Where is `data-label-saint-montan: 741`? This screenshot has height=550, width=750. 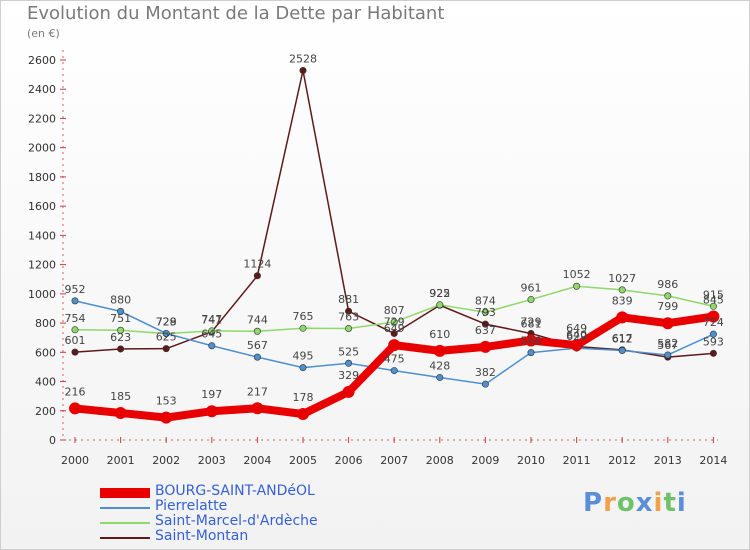
data-label-saint-montan: 741 is located at coordinates (211, 320).